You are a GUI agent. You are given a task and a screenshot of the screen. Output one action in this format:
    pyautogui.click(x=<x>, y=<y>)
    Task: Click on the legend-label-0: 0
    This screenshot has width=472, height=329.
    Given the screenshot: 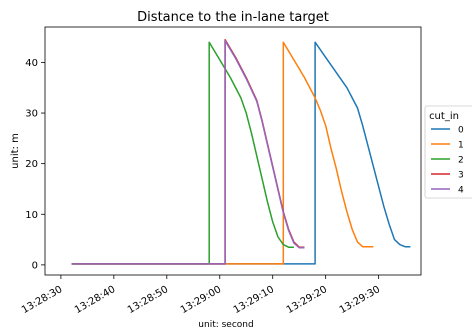 What is the action you would take?
    pyautogui.click(x=461, y=131)
    